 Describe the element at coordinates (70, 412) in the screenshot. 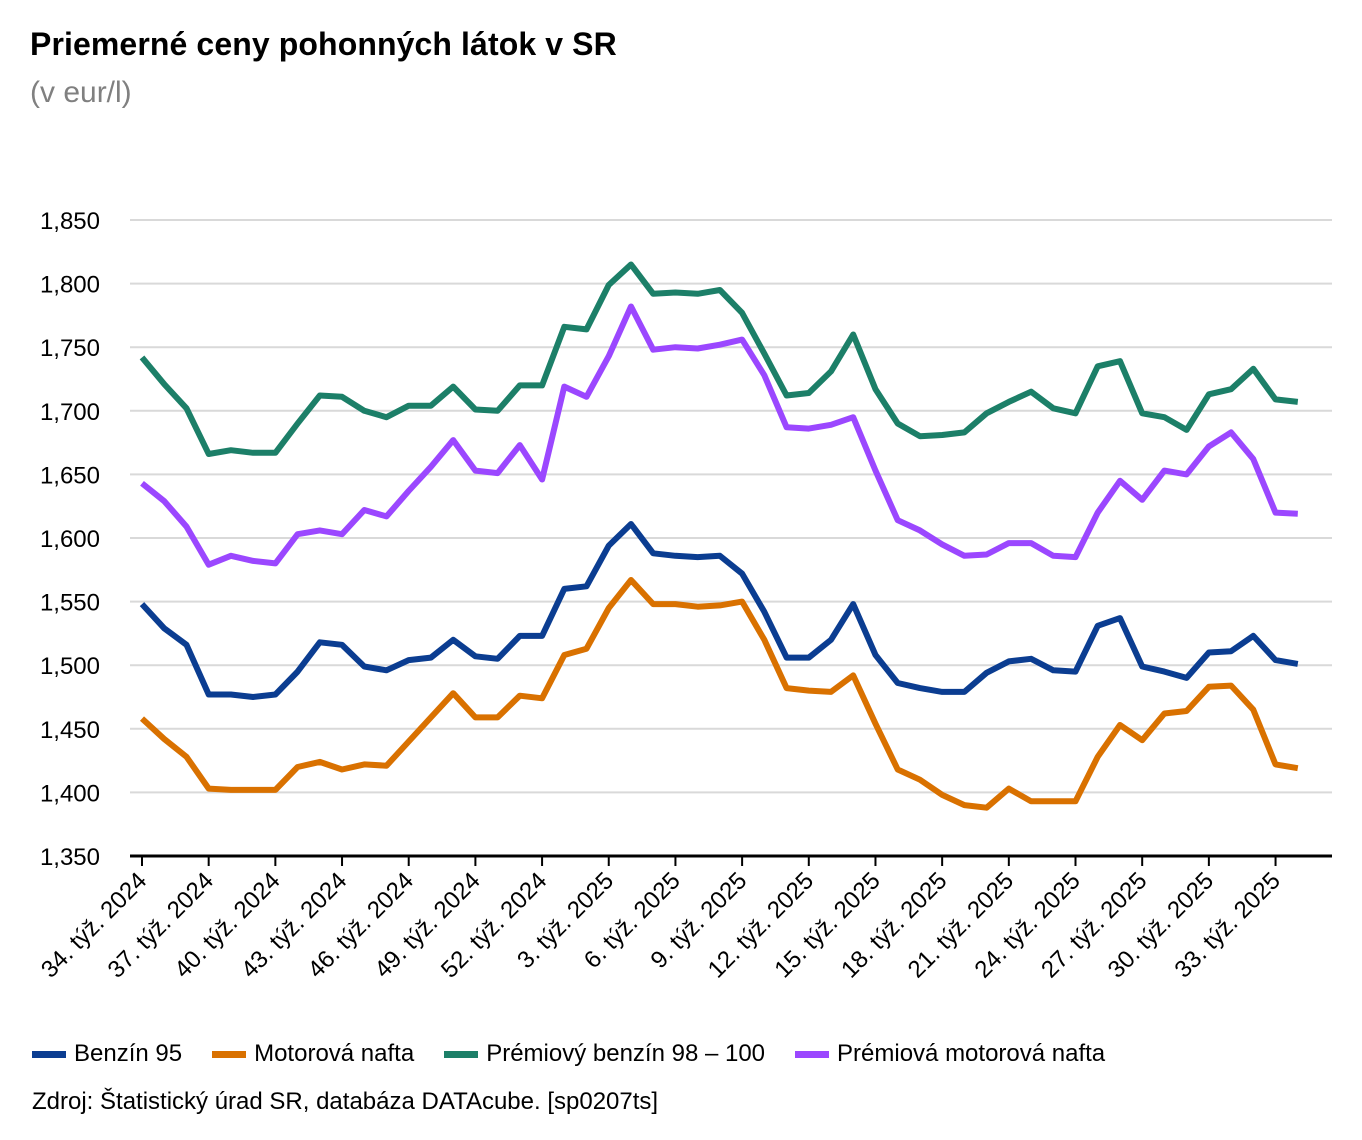

I see `y-tick-label: 1,700` at that location.